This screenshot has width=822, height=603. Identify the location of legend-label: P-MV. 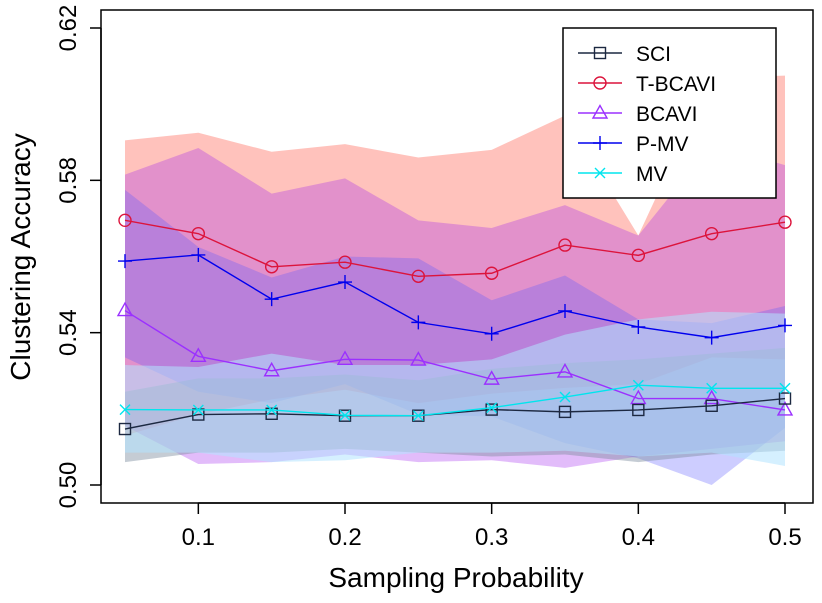
(662, 144).